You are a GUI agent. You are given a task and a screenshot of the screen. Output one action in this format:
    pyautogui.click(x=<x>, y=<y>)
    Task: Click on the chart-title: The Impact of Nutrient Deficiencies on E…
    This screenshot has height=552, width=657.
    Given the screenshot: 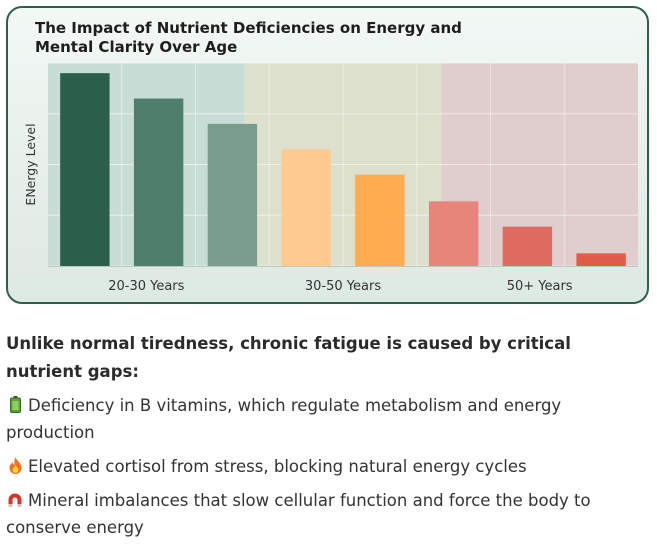 What is the action you would take?
    pyautogui.click(x=248, y=37)
    